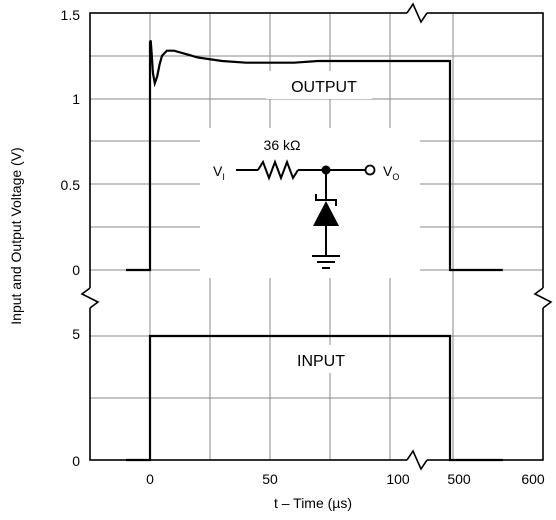 This screenshot has width=556, height=520. I want to click on zener-circuit-inset: 36 kΩ VI VO, so click(310, 203).